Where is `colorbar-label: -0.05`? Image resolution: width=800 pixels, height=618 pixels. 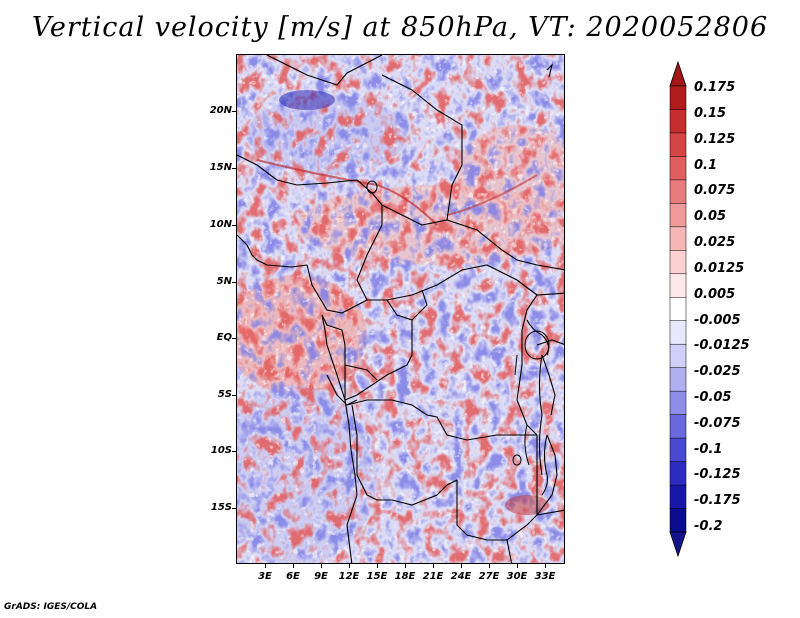 colorbar-label: -0.05 is located at coordinates (713, 397).